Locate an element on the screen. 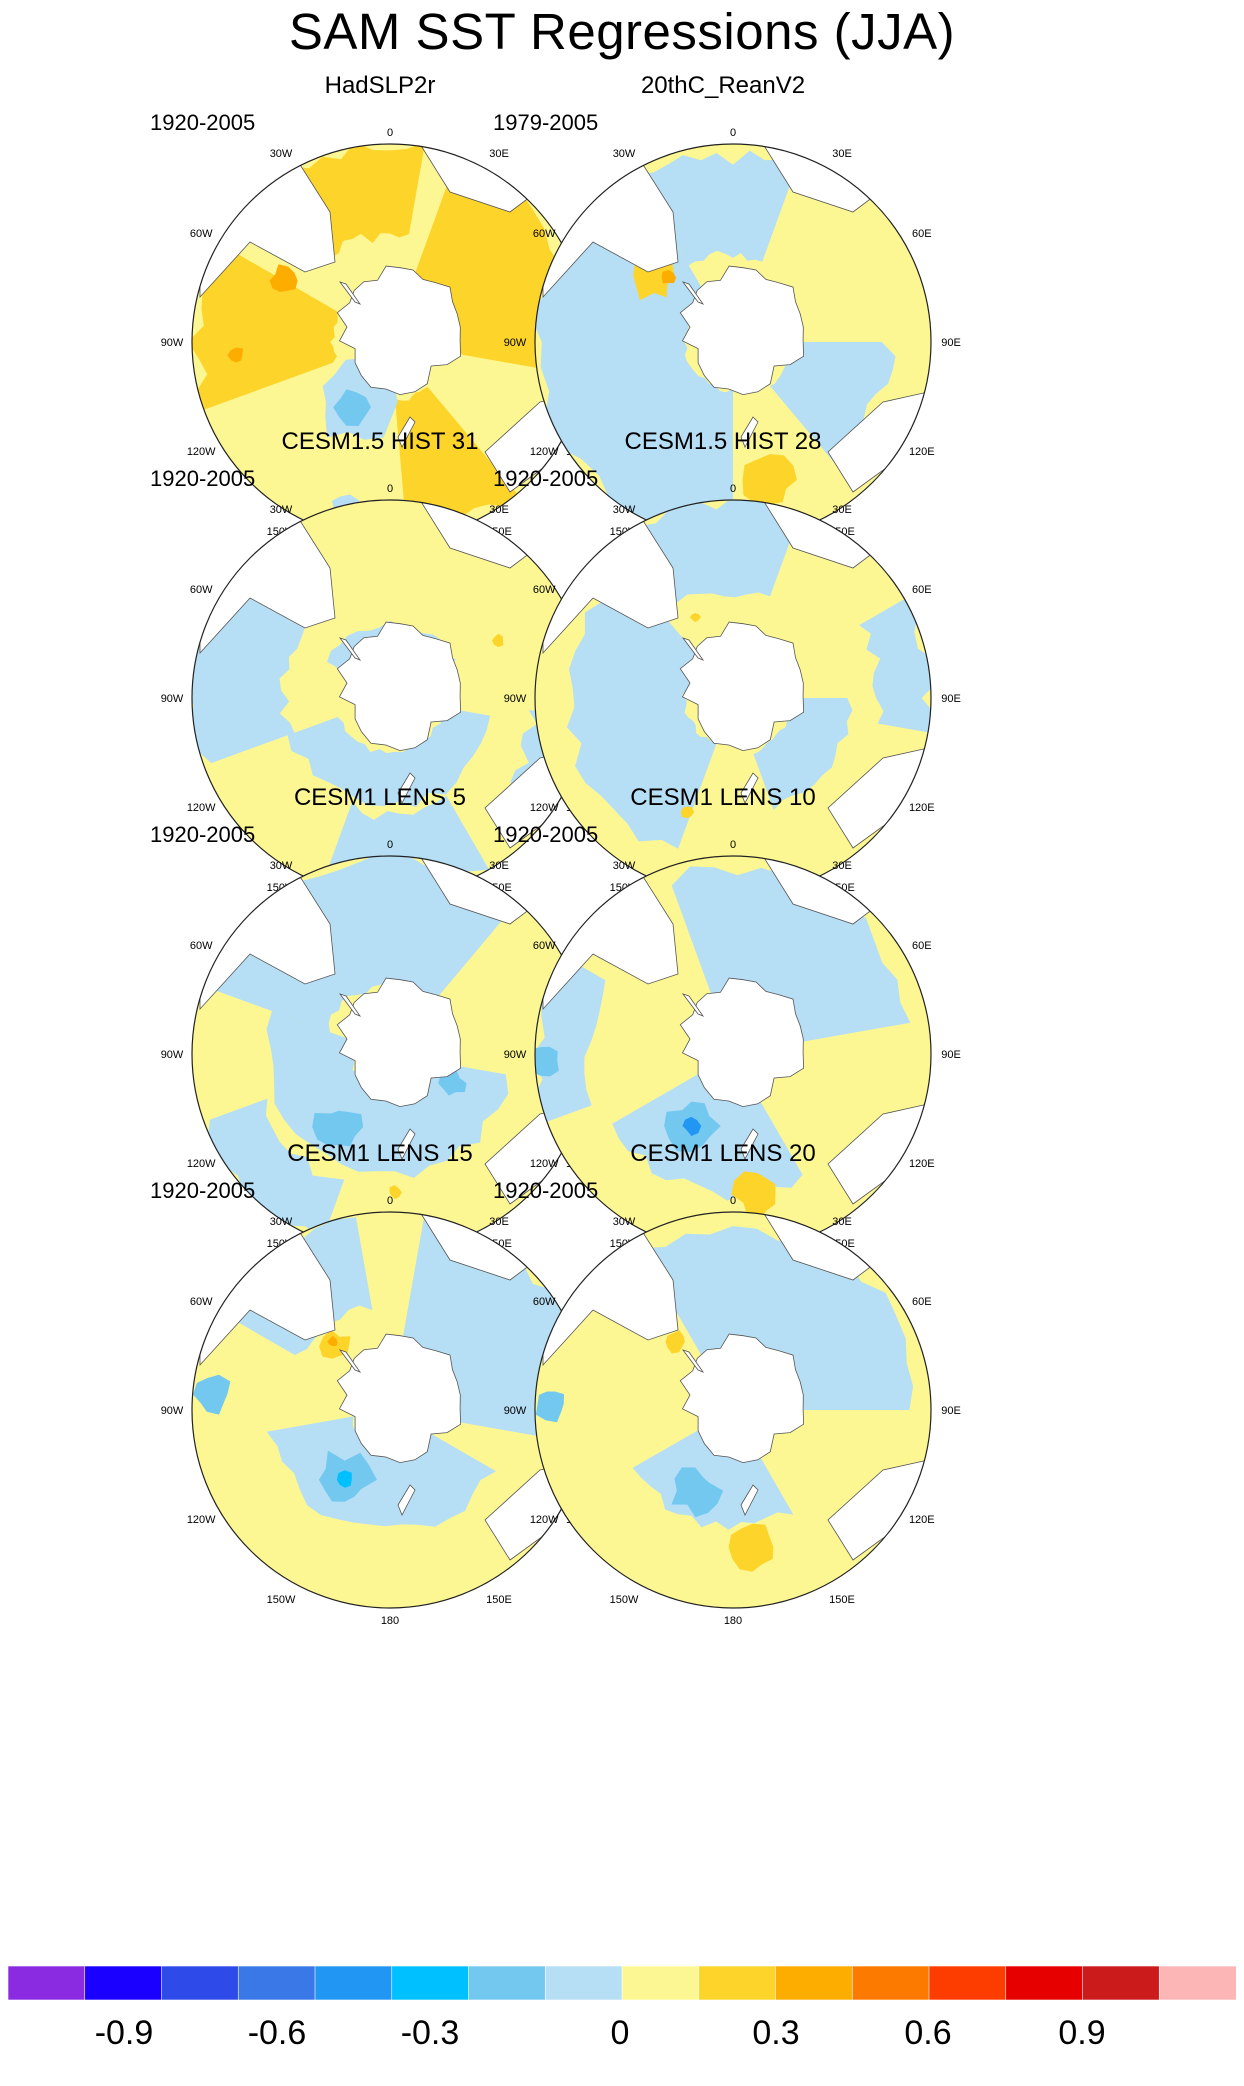  panel-title: CESM1.5 HIST 28 is located at coordinates (723, 441).